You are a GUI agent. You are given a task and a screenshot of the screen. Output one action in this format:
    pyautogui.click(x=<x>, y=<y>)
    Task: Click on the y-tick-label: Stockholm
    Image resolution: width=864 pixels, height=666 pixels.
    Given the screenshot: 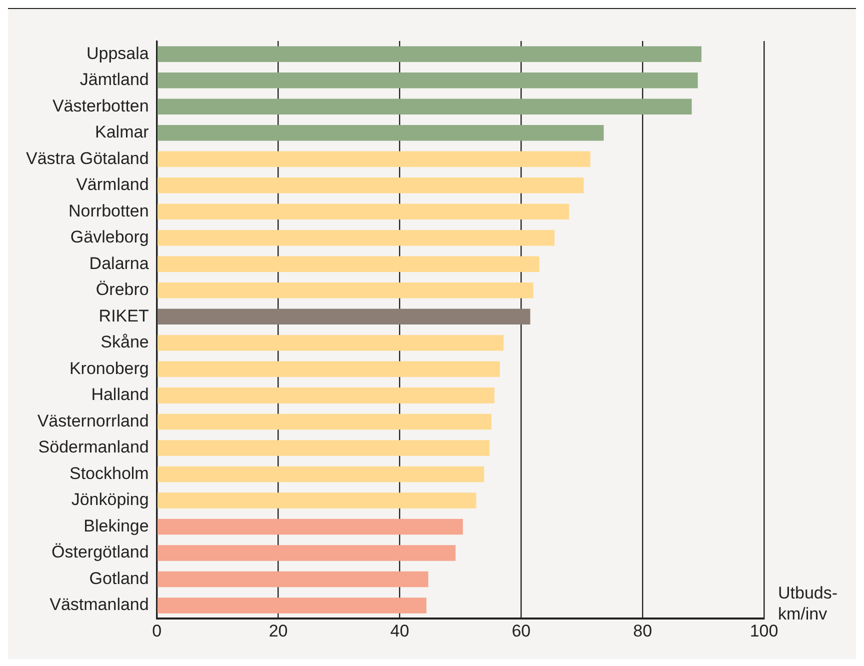 What is the action you would take?
    pyautogui.click(x=109, y=473)
    